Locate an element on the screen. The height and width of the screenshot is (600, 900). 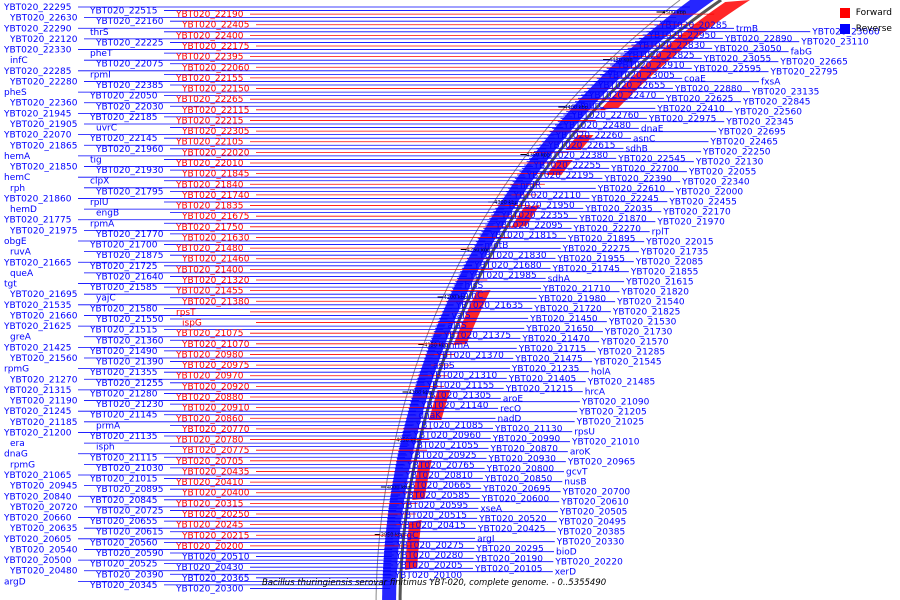
reverse-gene-label: YBT020_20190 is located at coordinates (509, 559).